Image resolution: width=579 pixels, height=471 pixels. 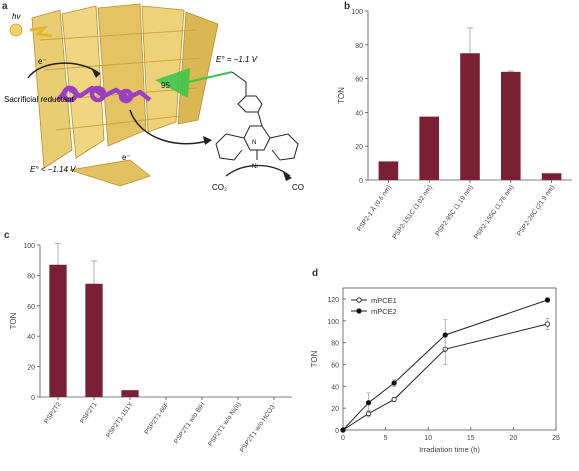 What do you see at coordinates (7, 235) in the screenshot?
I see `panel-letter-c: c` at bounding box center [7, 235].